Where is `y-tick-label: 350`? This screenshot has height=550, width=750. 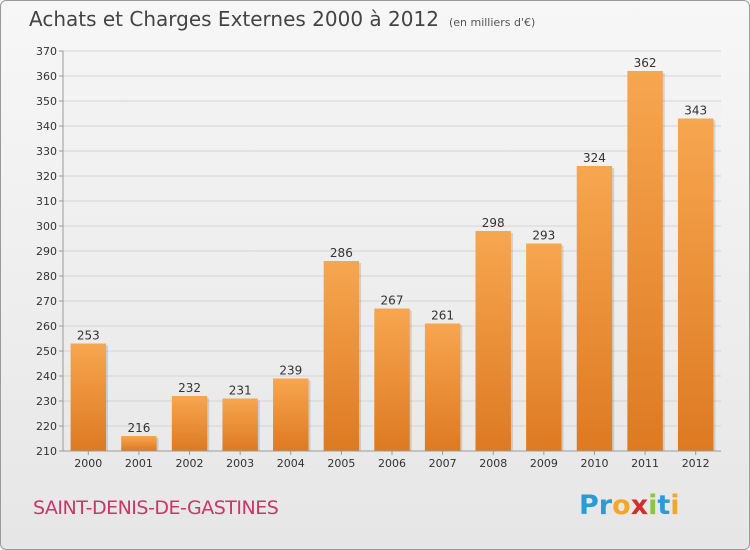
y-tick-label: 350 is located at coordinates (46, 101).